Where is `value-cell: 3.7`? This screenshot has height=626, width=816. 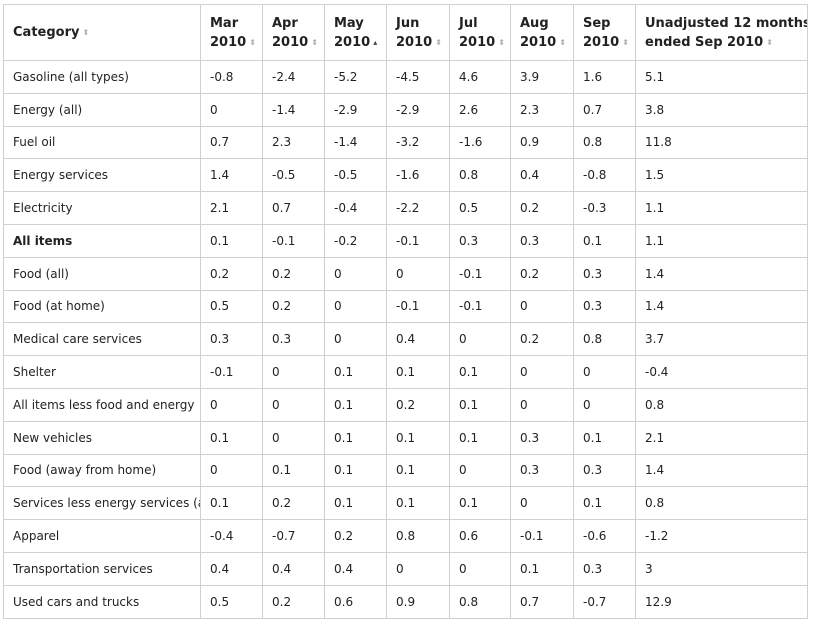
value-cell: 3.7 is located at coordinates (721, 339).